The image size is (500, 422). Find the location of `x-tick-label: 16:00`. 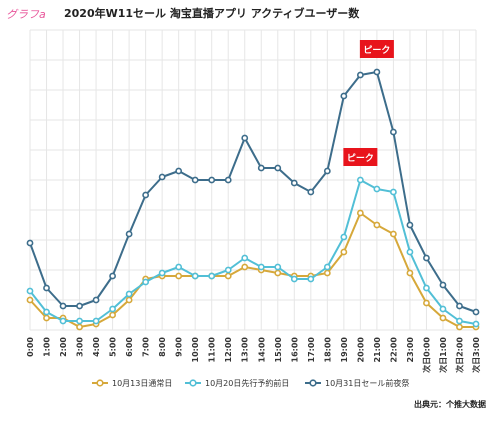

x-tick-label: 16:00 is located at coordinates (294, 350).